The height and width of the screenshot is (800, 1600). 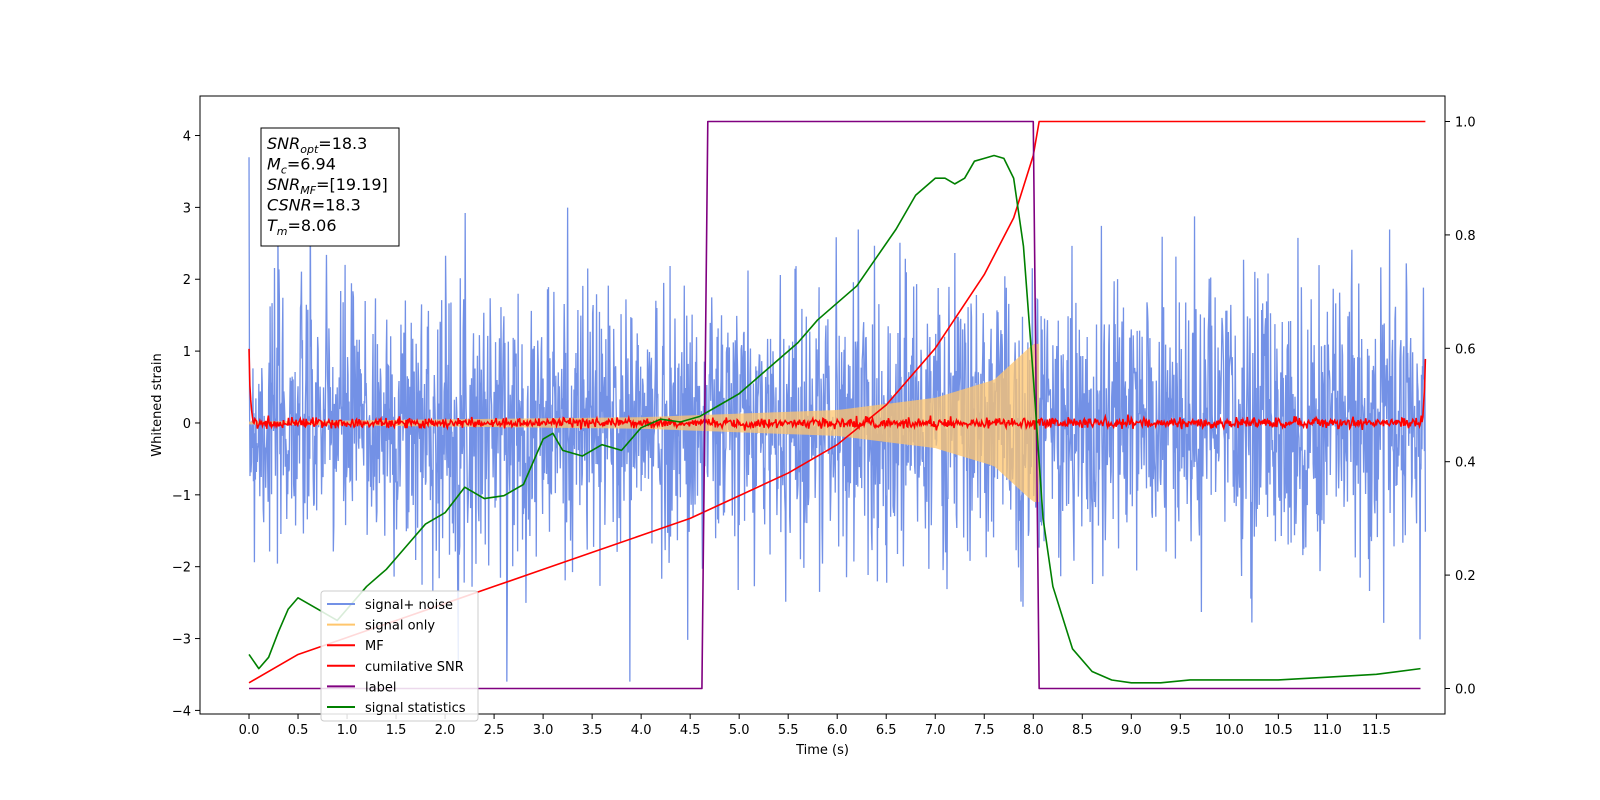 I want to click on x-tick-label: 4.5, so click(x=690, y=730).